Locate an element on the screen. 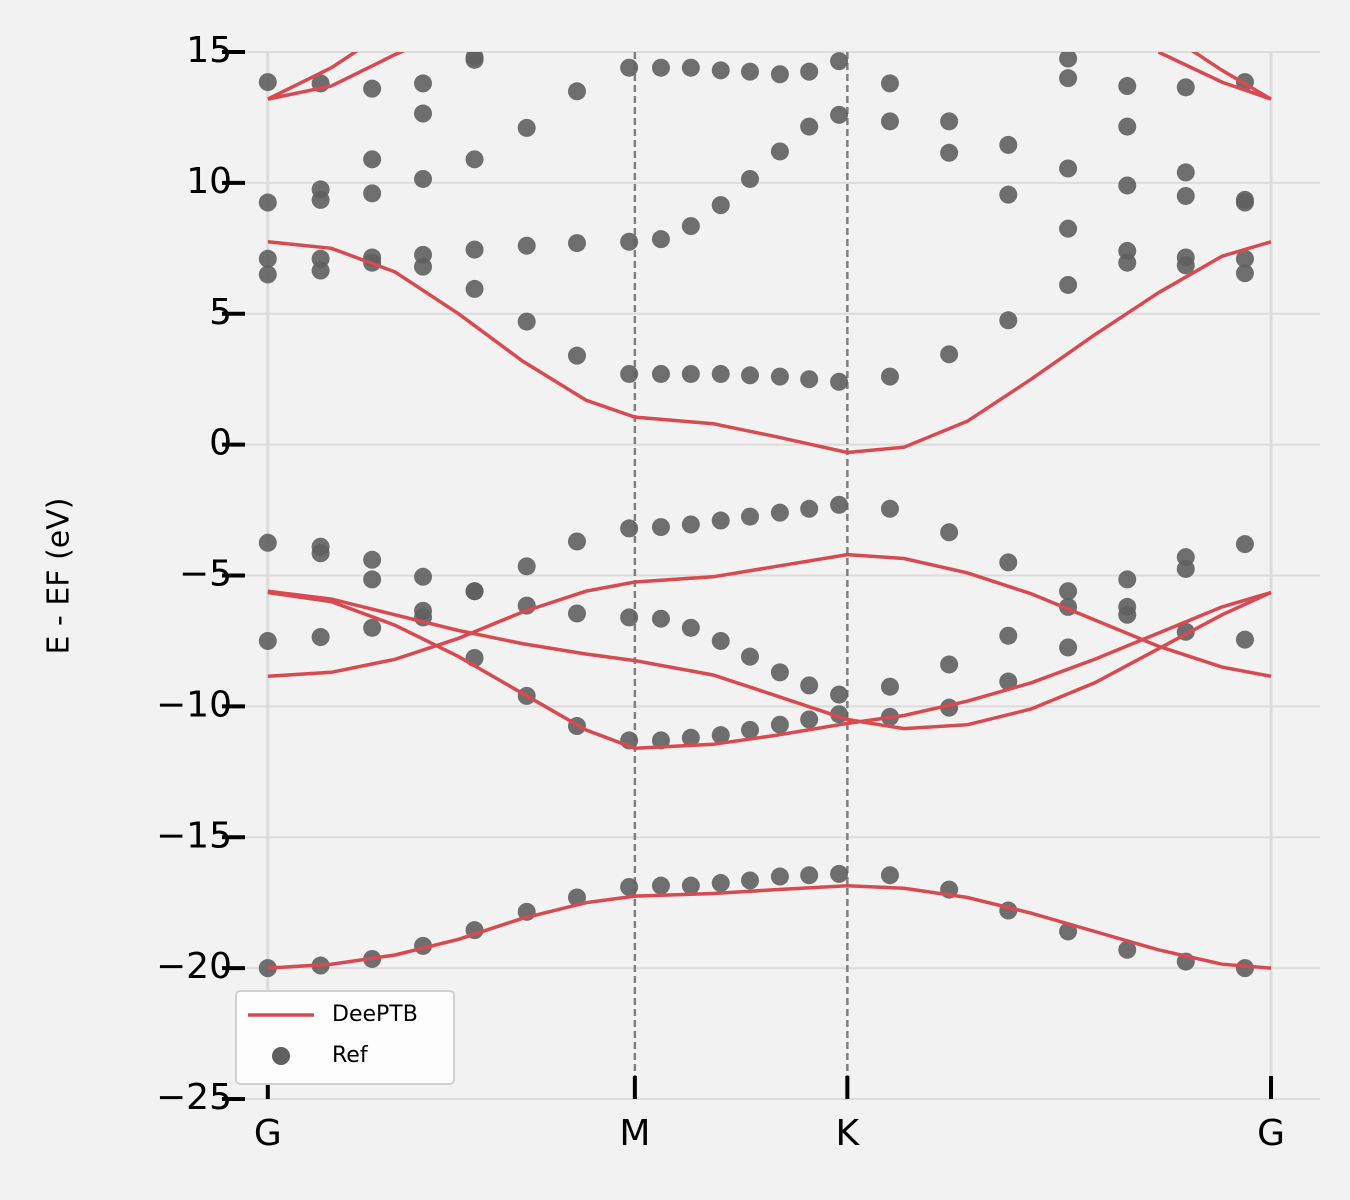 The image size is (1350, 1200). y-tick-label: −10 is located at coordinates (194, 704).